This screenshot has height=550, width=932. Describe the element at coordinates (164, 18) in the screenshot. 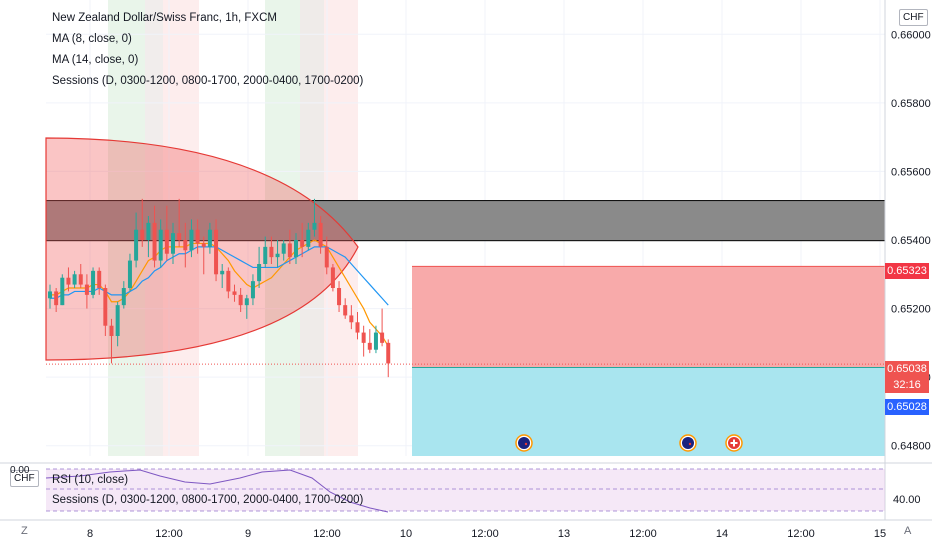

I see `symbol-title: New Zealand Dollar/Swiss Franc, 1h, FXCM` at that location.